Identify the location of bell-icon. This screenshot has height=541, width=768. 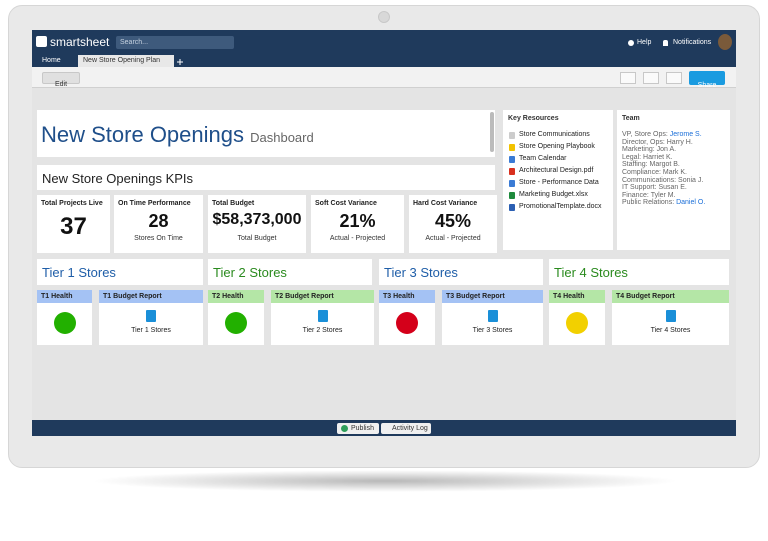
(665, 43).